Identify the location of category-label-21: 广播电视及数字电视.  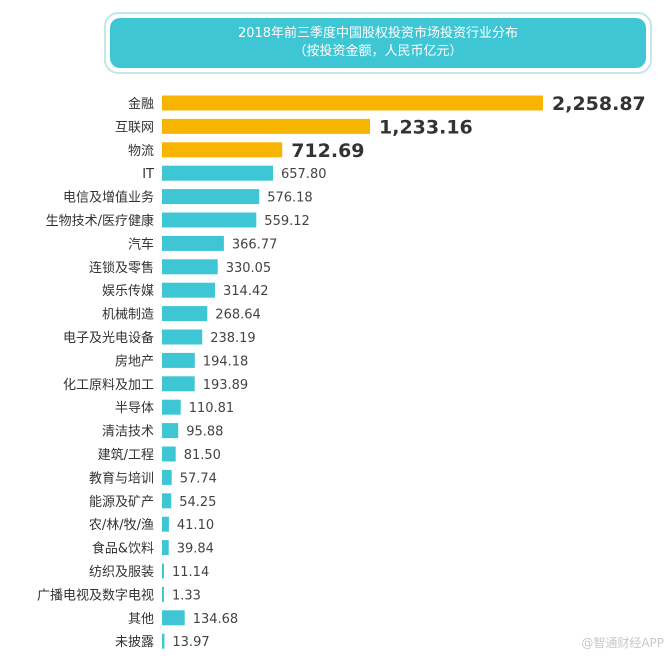
(95, 595).